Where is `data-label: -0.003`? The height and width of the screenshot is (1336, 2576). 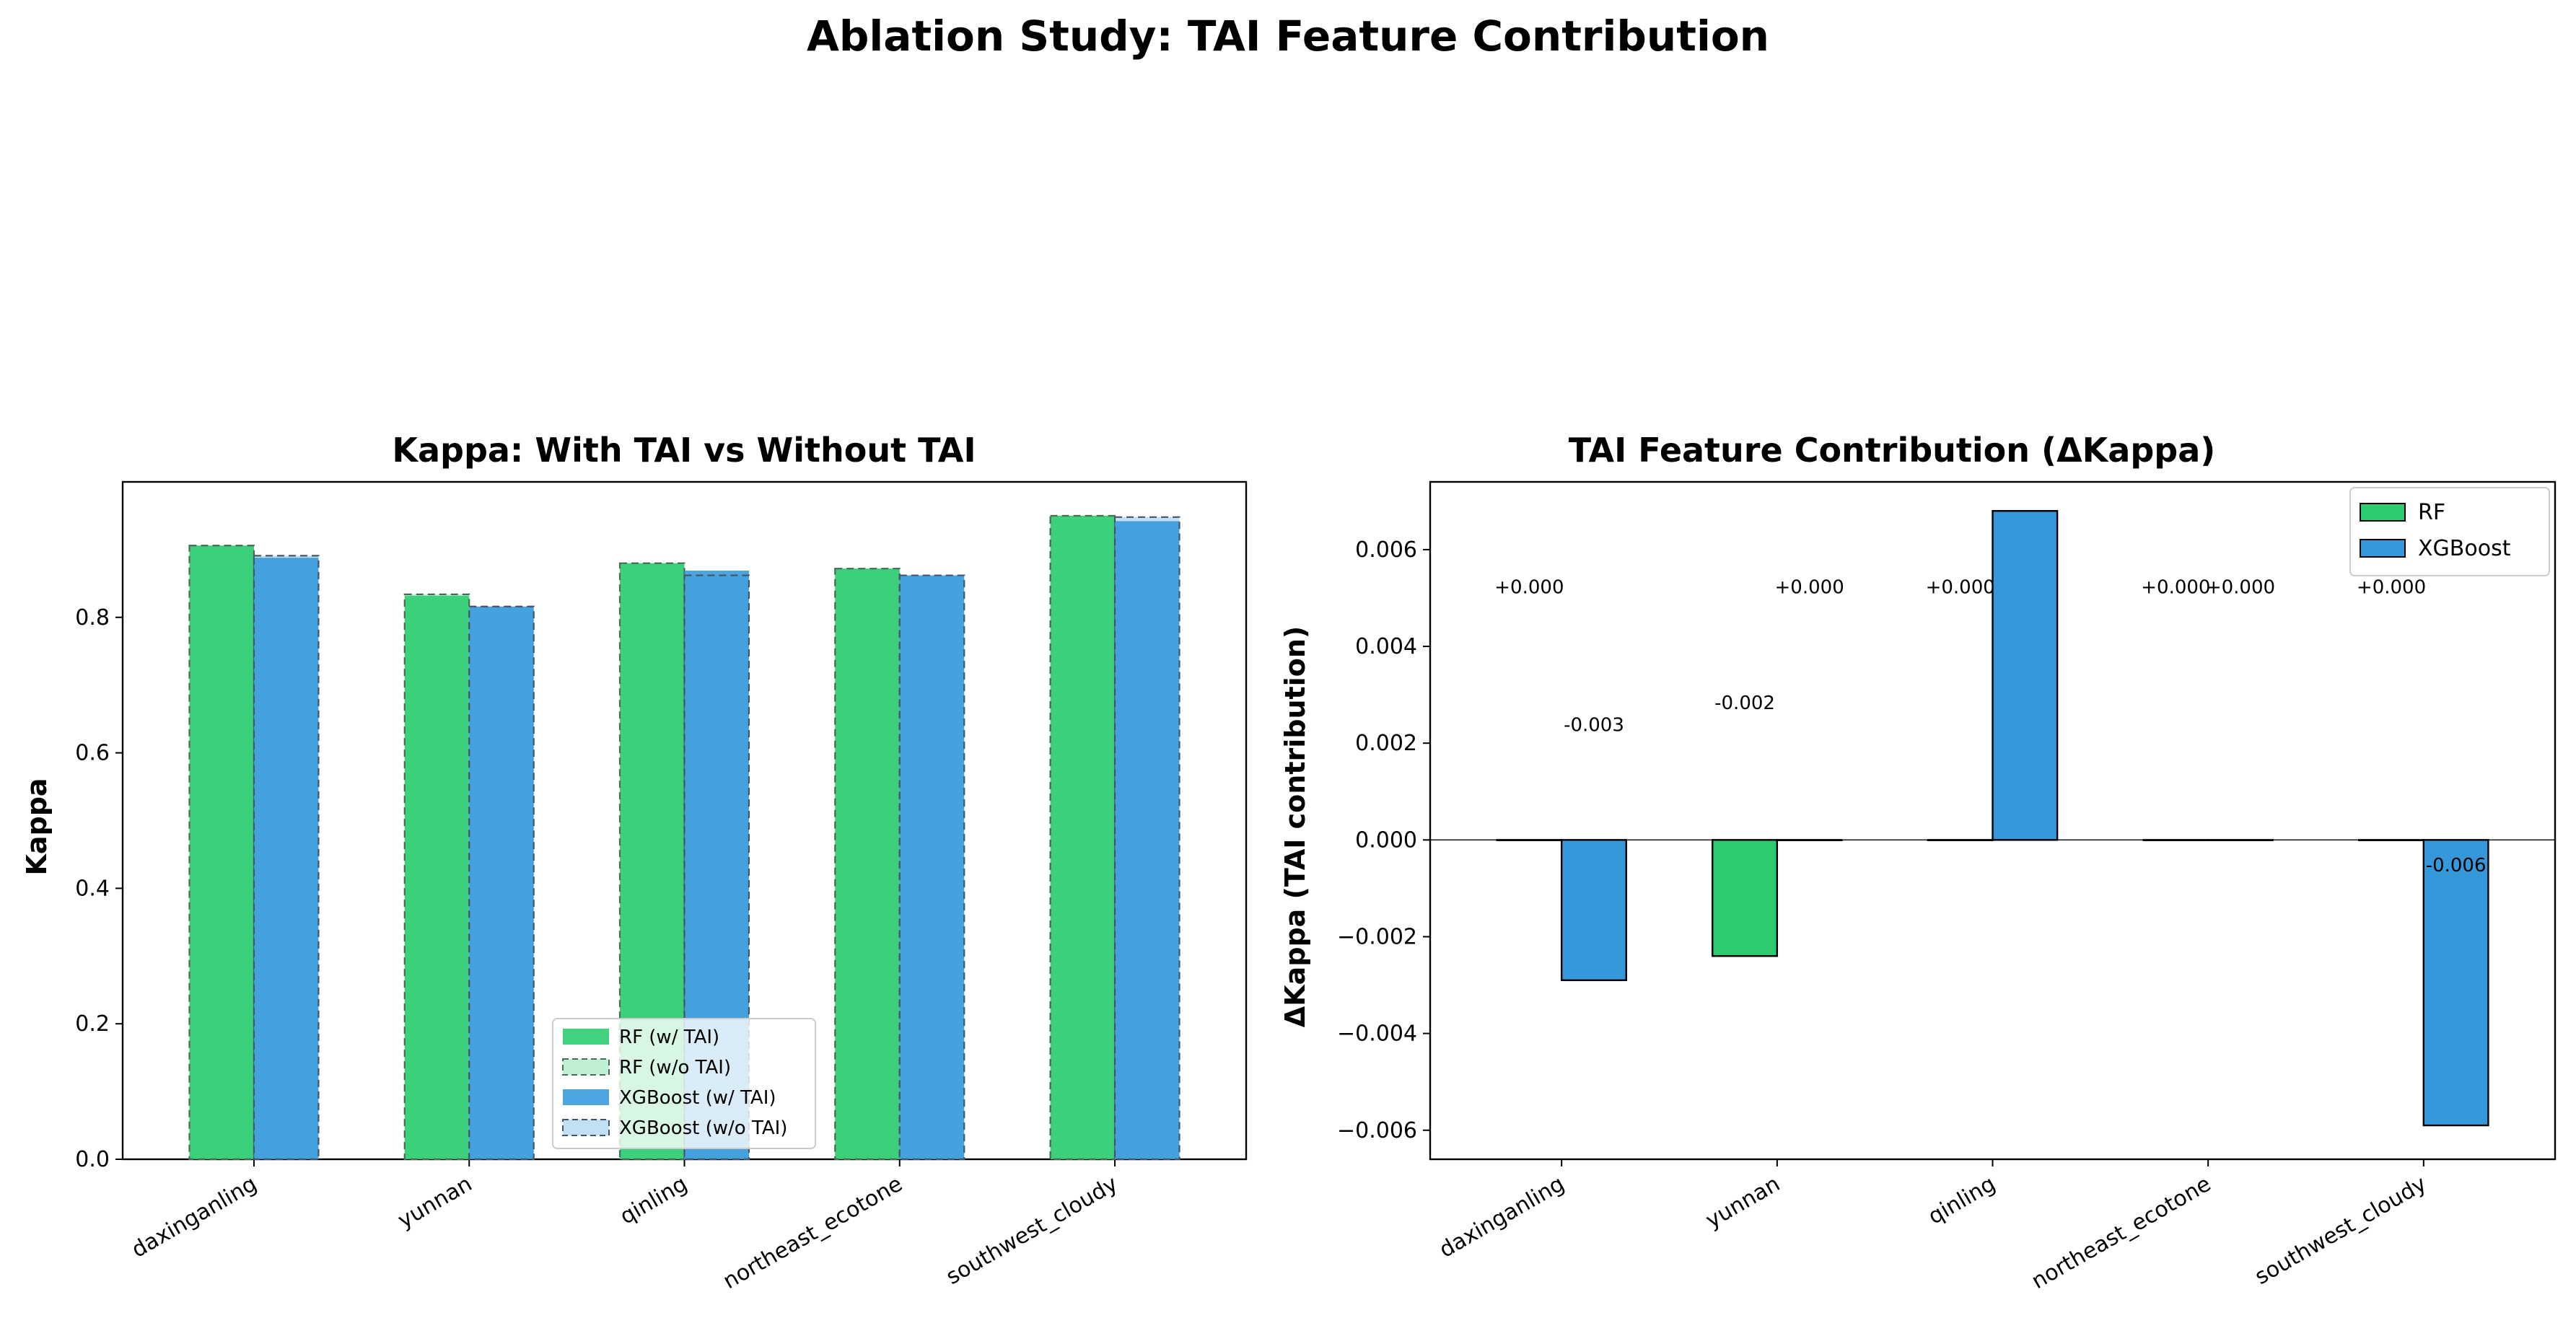
data-label: -0.003 is located at coordinates (1594, 725).